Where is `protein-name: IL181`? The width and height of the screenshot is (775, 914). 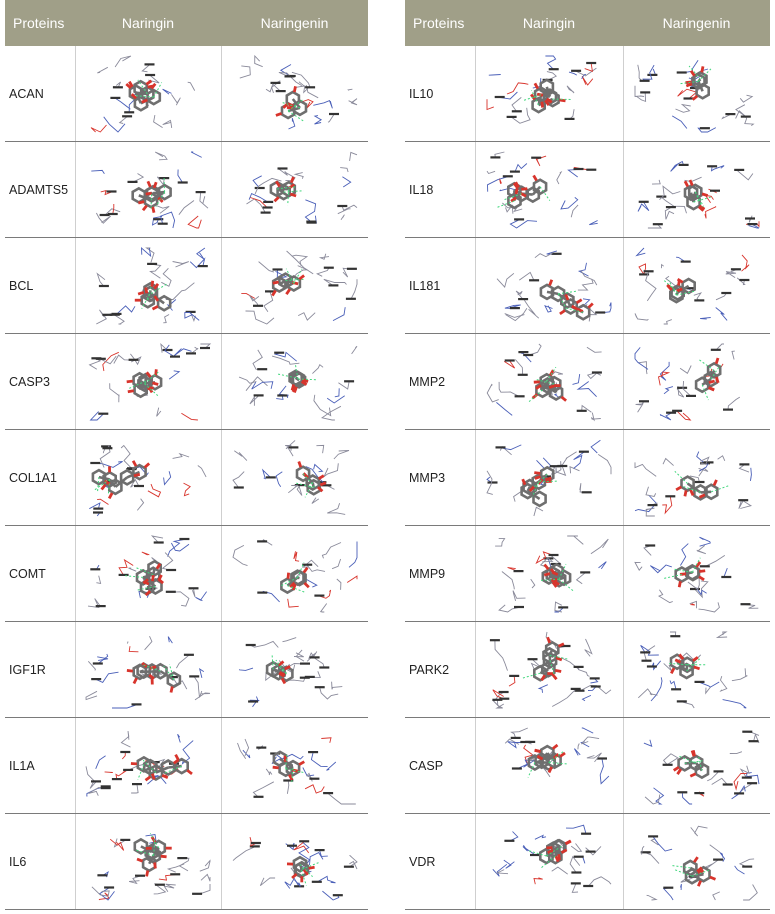 protein-name: IL181 is located at coordinates (440, 285).